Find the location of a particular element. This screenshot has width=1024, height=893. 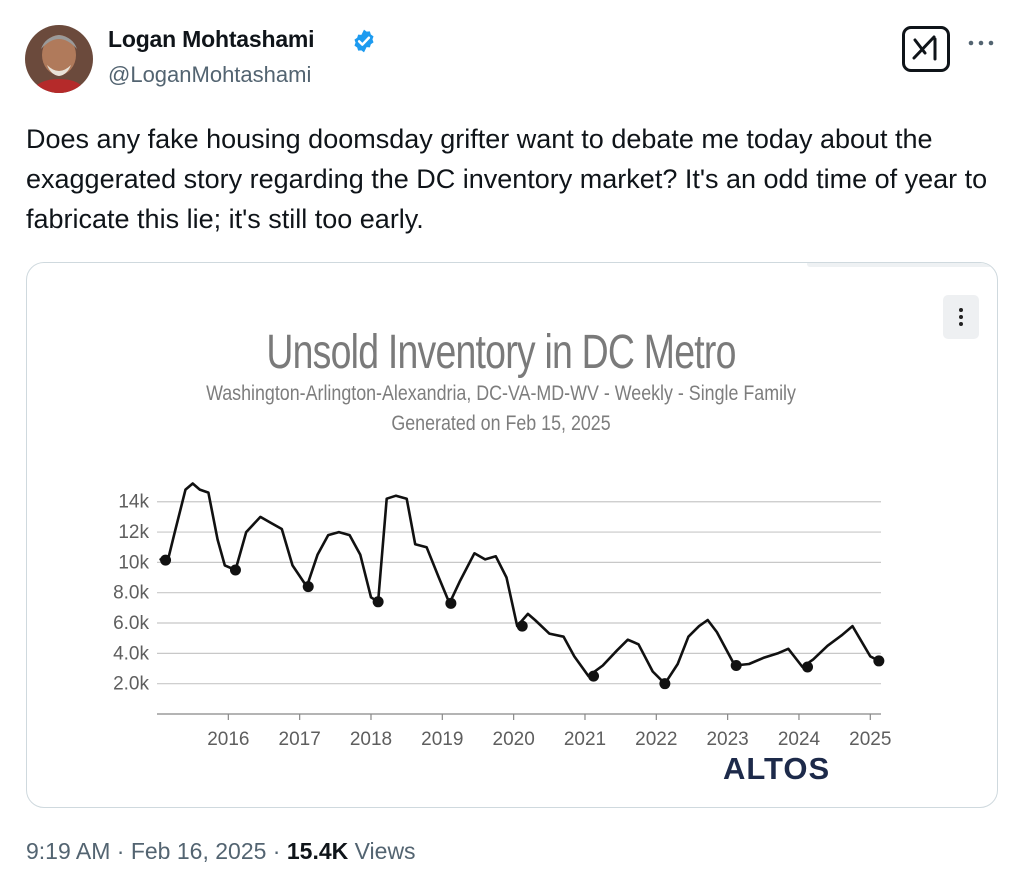

y-tick-label: 6.0k is located at coordinates (131, 623).